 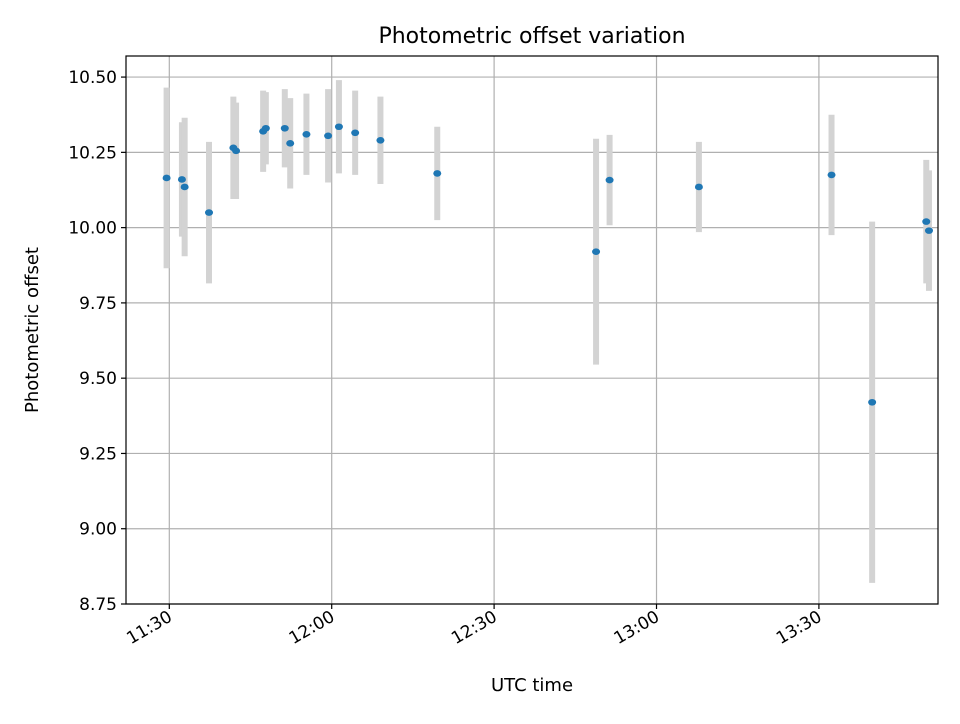 What do you see at coordinates (98, 304) in the screenshot?
I see `y-tick-label: 9.75` at bounding box center [98, 304].